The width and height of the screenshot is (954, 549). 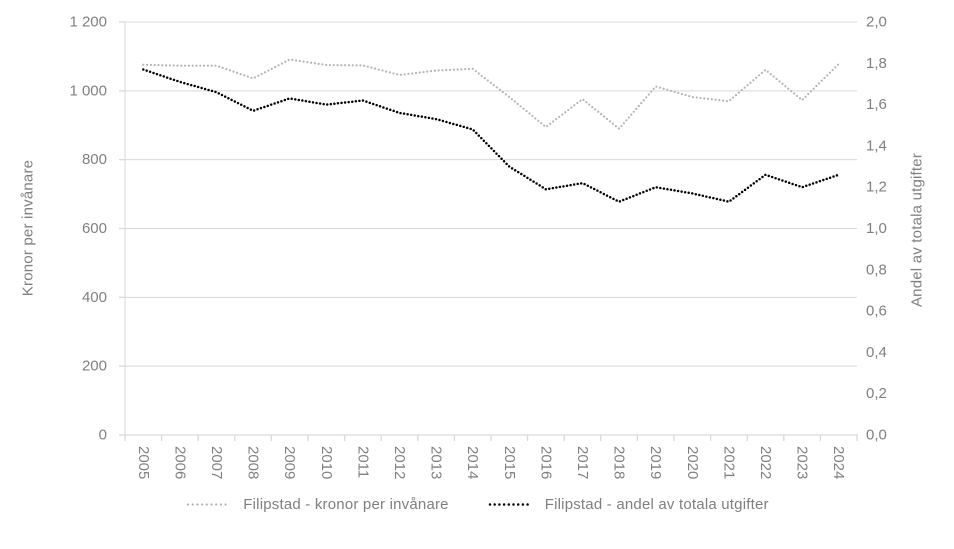 I want to click on y2-axis-tick-label: 1,8, so click(x=876, y=63).